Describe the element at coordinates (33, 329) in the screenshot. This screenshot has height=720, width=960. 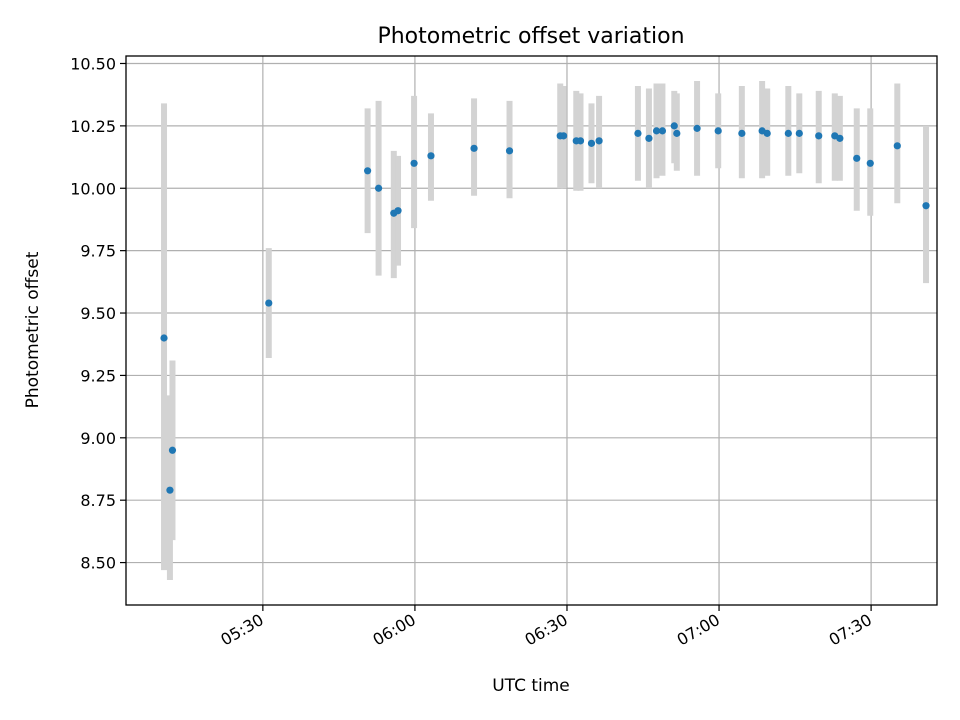
I see `y-axis-label: Photometric offset` at that location.